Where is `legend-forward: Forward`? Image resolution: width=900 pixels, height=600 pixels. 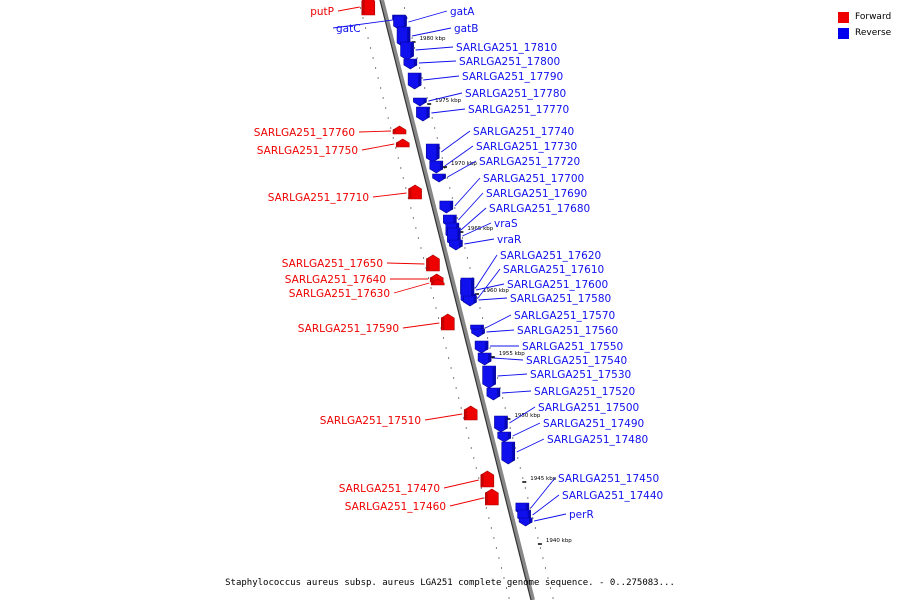 legend-forward: Forward is located at coordinates (864, 17).